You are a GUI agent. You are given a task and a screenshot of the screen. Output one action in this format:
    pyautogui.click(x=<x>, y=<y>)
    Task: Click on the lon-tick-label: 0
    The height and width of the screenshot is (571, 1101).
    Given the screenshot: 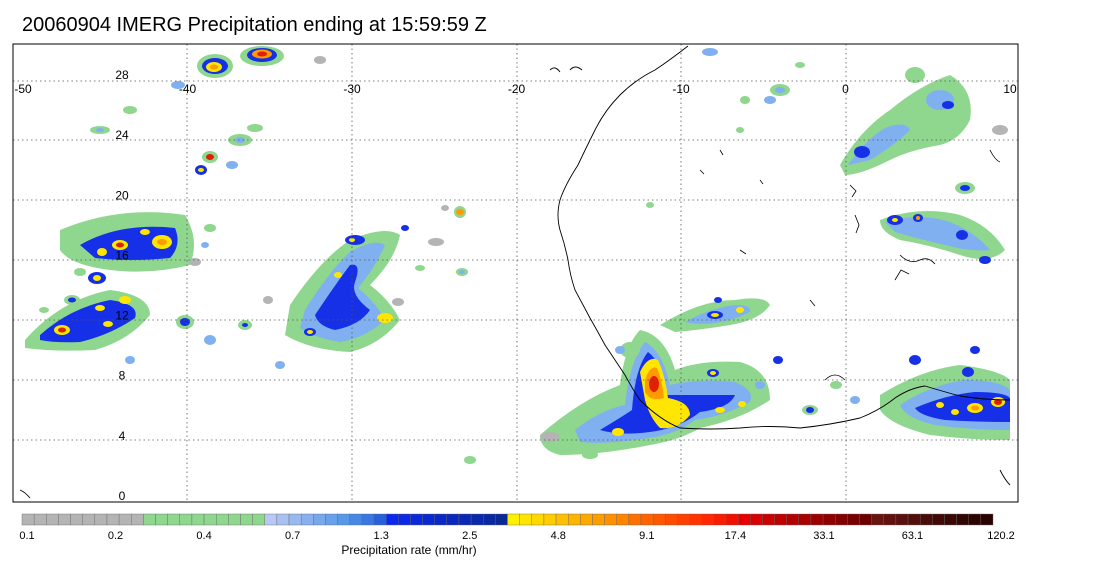 What is the action you would take?
    pyautogui.click(x=845, y=89)
    